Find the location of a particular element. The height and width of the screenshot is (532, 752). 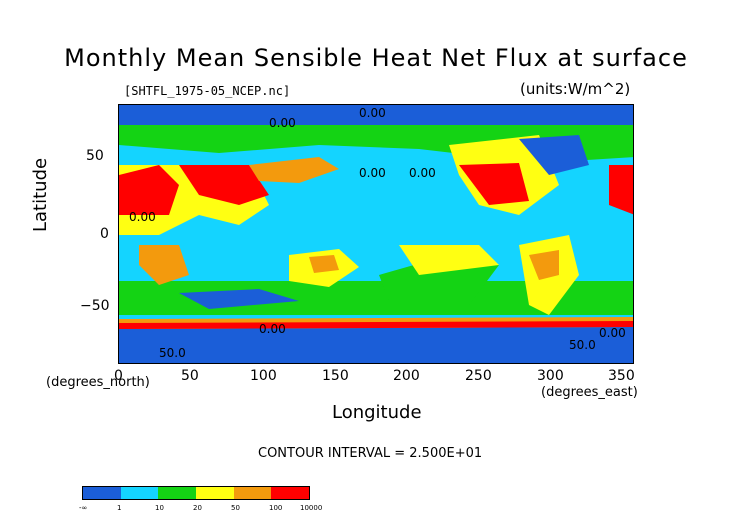

colorbar-label: 10000 is located at coordinates (311, 508).